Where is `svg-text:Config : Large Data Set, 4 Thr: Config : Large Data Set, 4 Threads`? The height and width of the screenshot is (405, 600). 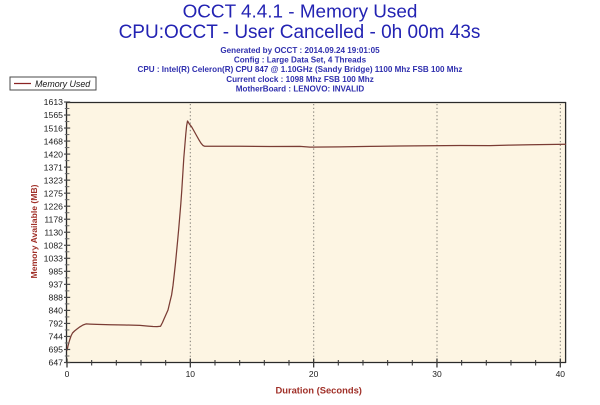
svg-text:Config : Large Data Set, 4 Thr: Config : Large Data Set, 4 Threads is located at coordinates (300, 60).